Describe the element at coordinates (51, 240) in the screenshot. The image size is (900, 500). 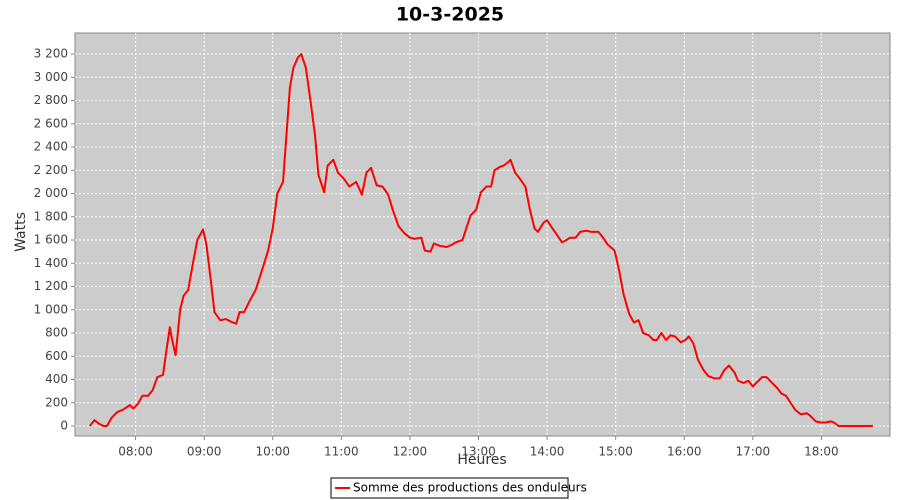
I see `y-tick-label: 1 600` at that location.